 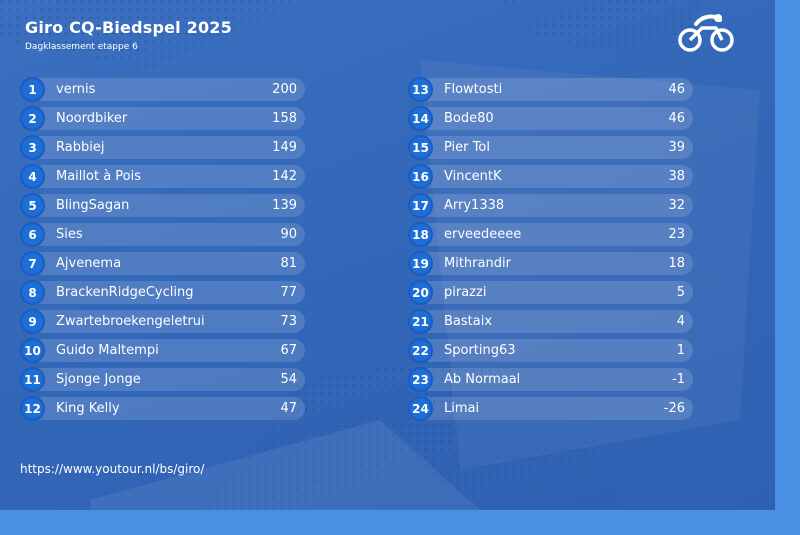 What do you see at coordinates (420, 292) in the screenshot?
I see `rank-badge: 20` at bounding box center [420, 292].